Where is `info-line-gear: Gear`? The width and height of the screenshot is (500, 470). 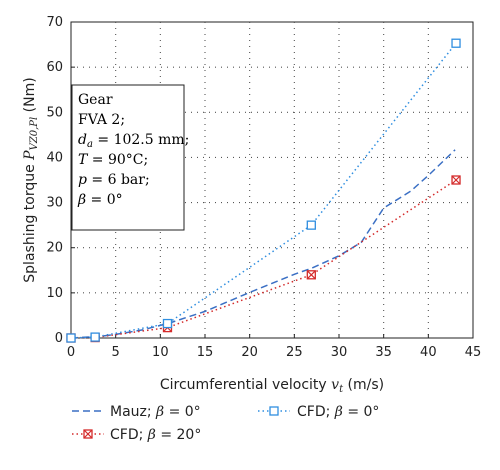
info-line-gear: Gear is located at coordinates (95, 100).